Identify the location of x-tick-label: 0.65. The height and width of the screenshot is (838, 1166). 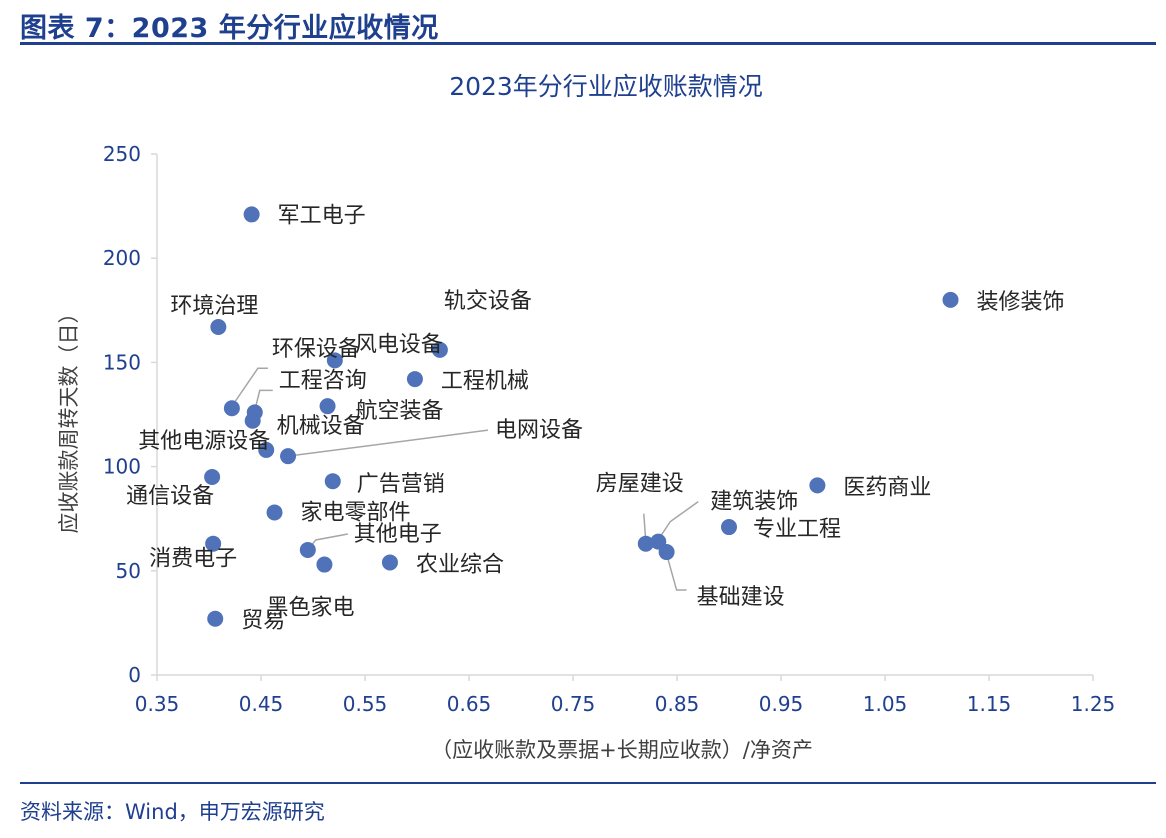
(469, 704).